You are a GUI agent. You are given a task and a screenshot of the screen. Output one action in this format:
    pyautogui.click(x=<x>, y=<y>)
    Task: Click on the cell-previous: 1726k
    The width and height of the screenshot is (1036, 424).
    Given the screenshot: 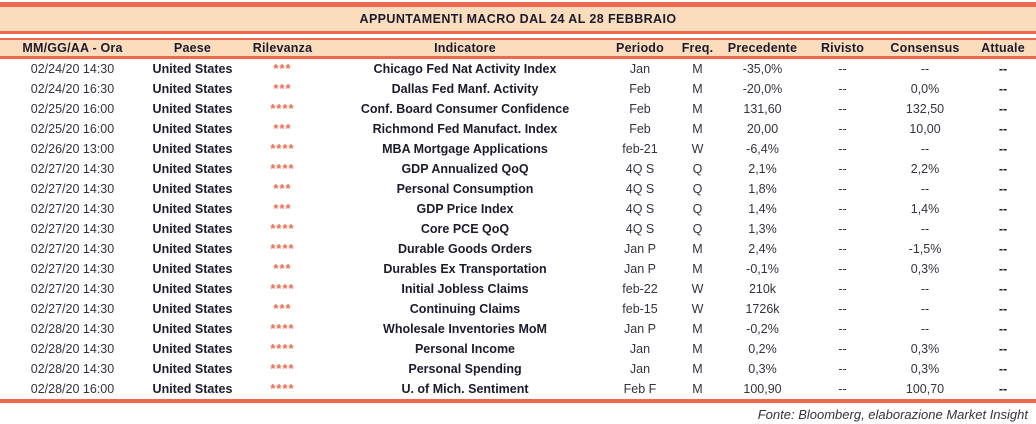 What is the action you would take?
    pyautogui.click(x=762, y=308)
    